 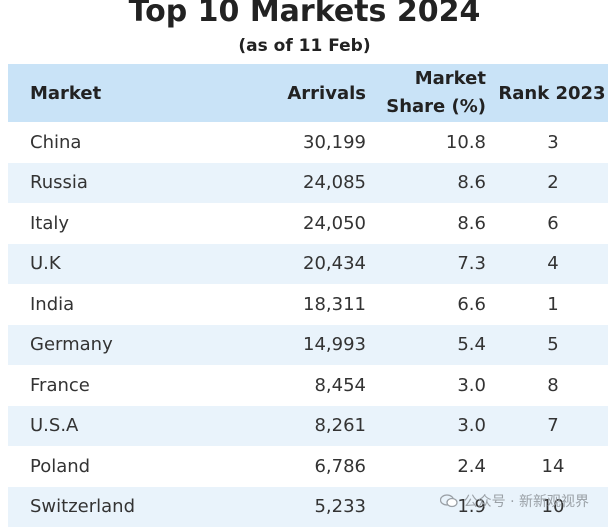 What do you see at coordinates (471, 345) in the screenshot?
I see `cell-market-share: 5.4` at bounding box center [471, 345].